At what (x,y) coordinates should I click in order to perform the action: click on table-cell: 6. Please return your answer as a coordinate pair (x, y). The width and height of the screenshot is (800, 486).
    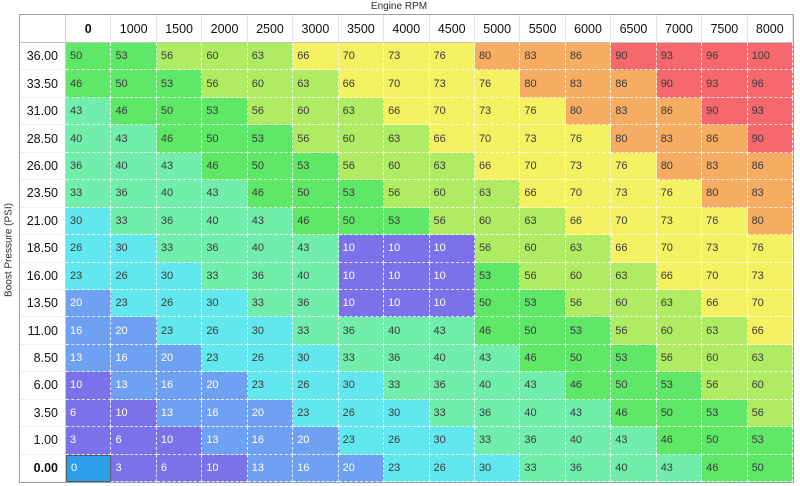
    Looking at the image, I should click on (89, 413).